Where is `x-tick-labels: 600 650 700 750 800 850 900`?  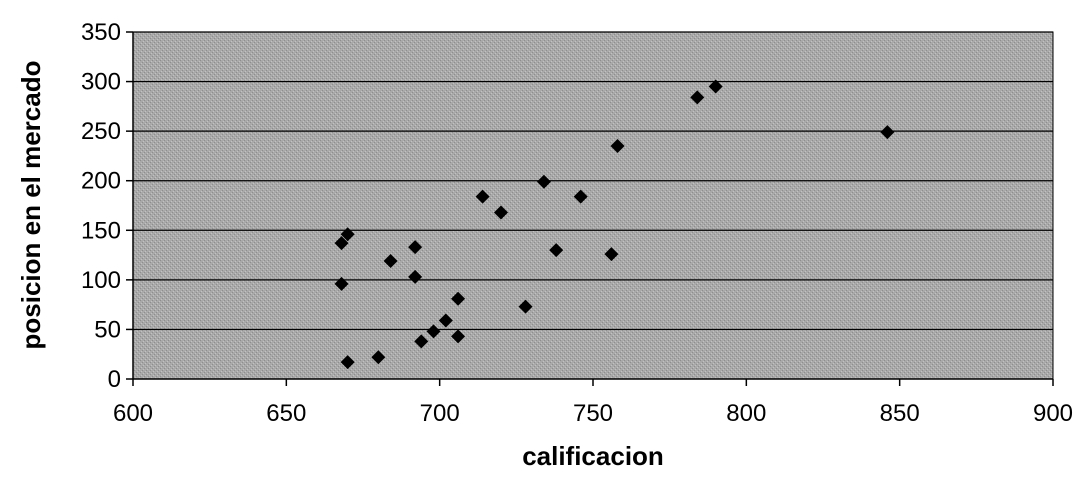 x-tick-labels: 600 650 700 750 800 850 900 is located at coordinates (593, 413).